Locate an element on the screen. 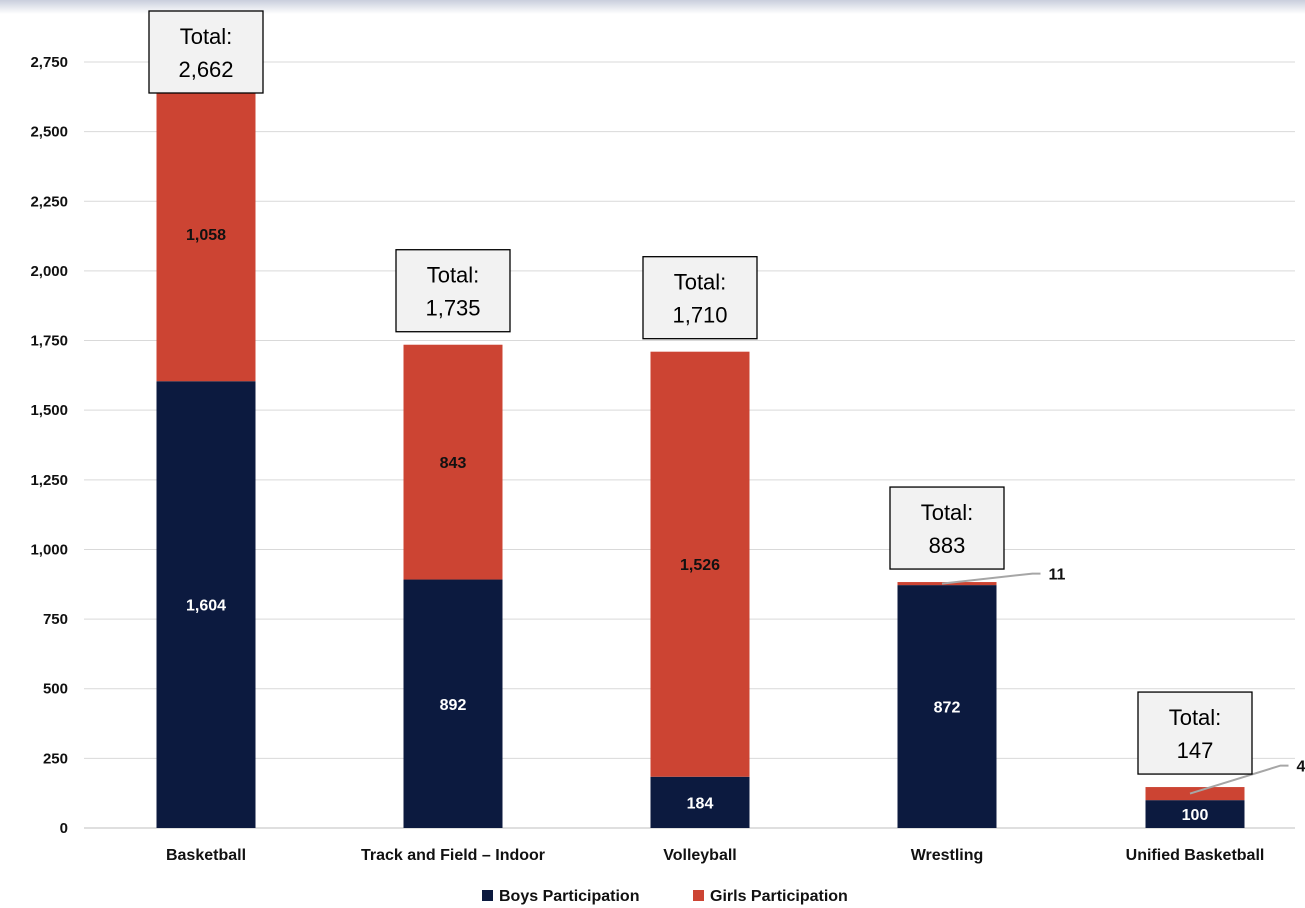 The height and width of the screenshot is (908, 1305). data-label-boys: 892 is located at coordinates (453, 705).